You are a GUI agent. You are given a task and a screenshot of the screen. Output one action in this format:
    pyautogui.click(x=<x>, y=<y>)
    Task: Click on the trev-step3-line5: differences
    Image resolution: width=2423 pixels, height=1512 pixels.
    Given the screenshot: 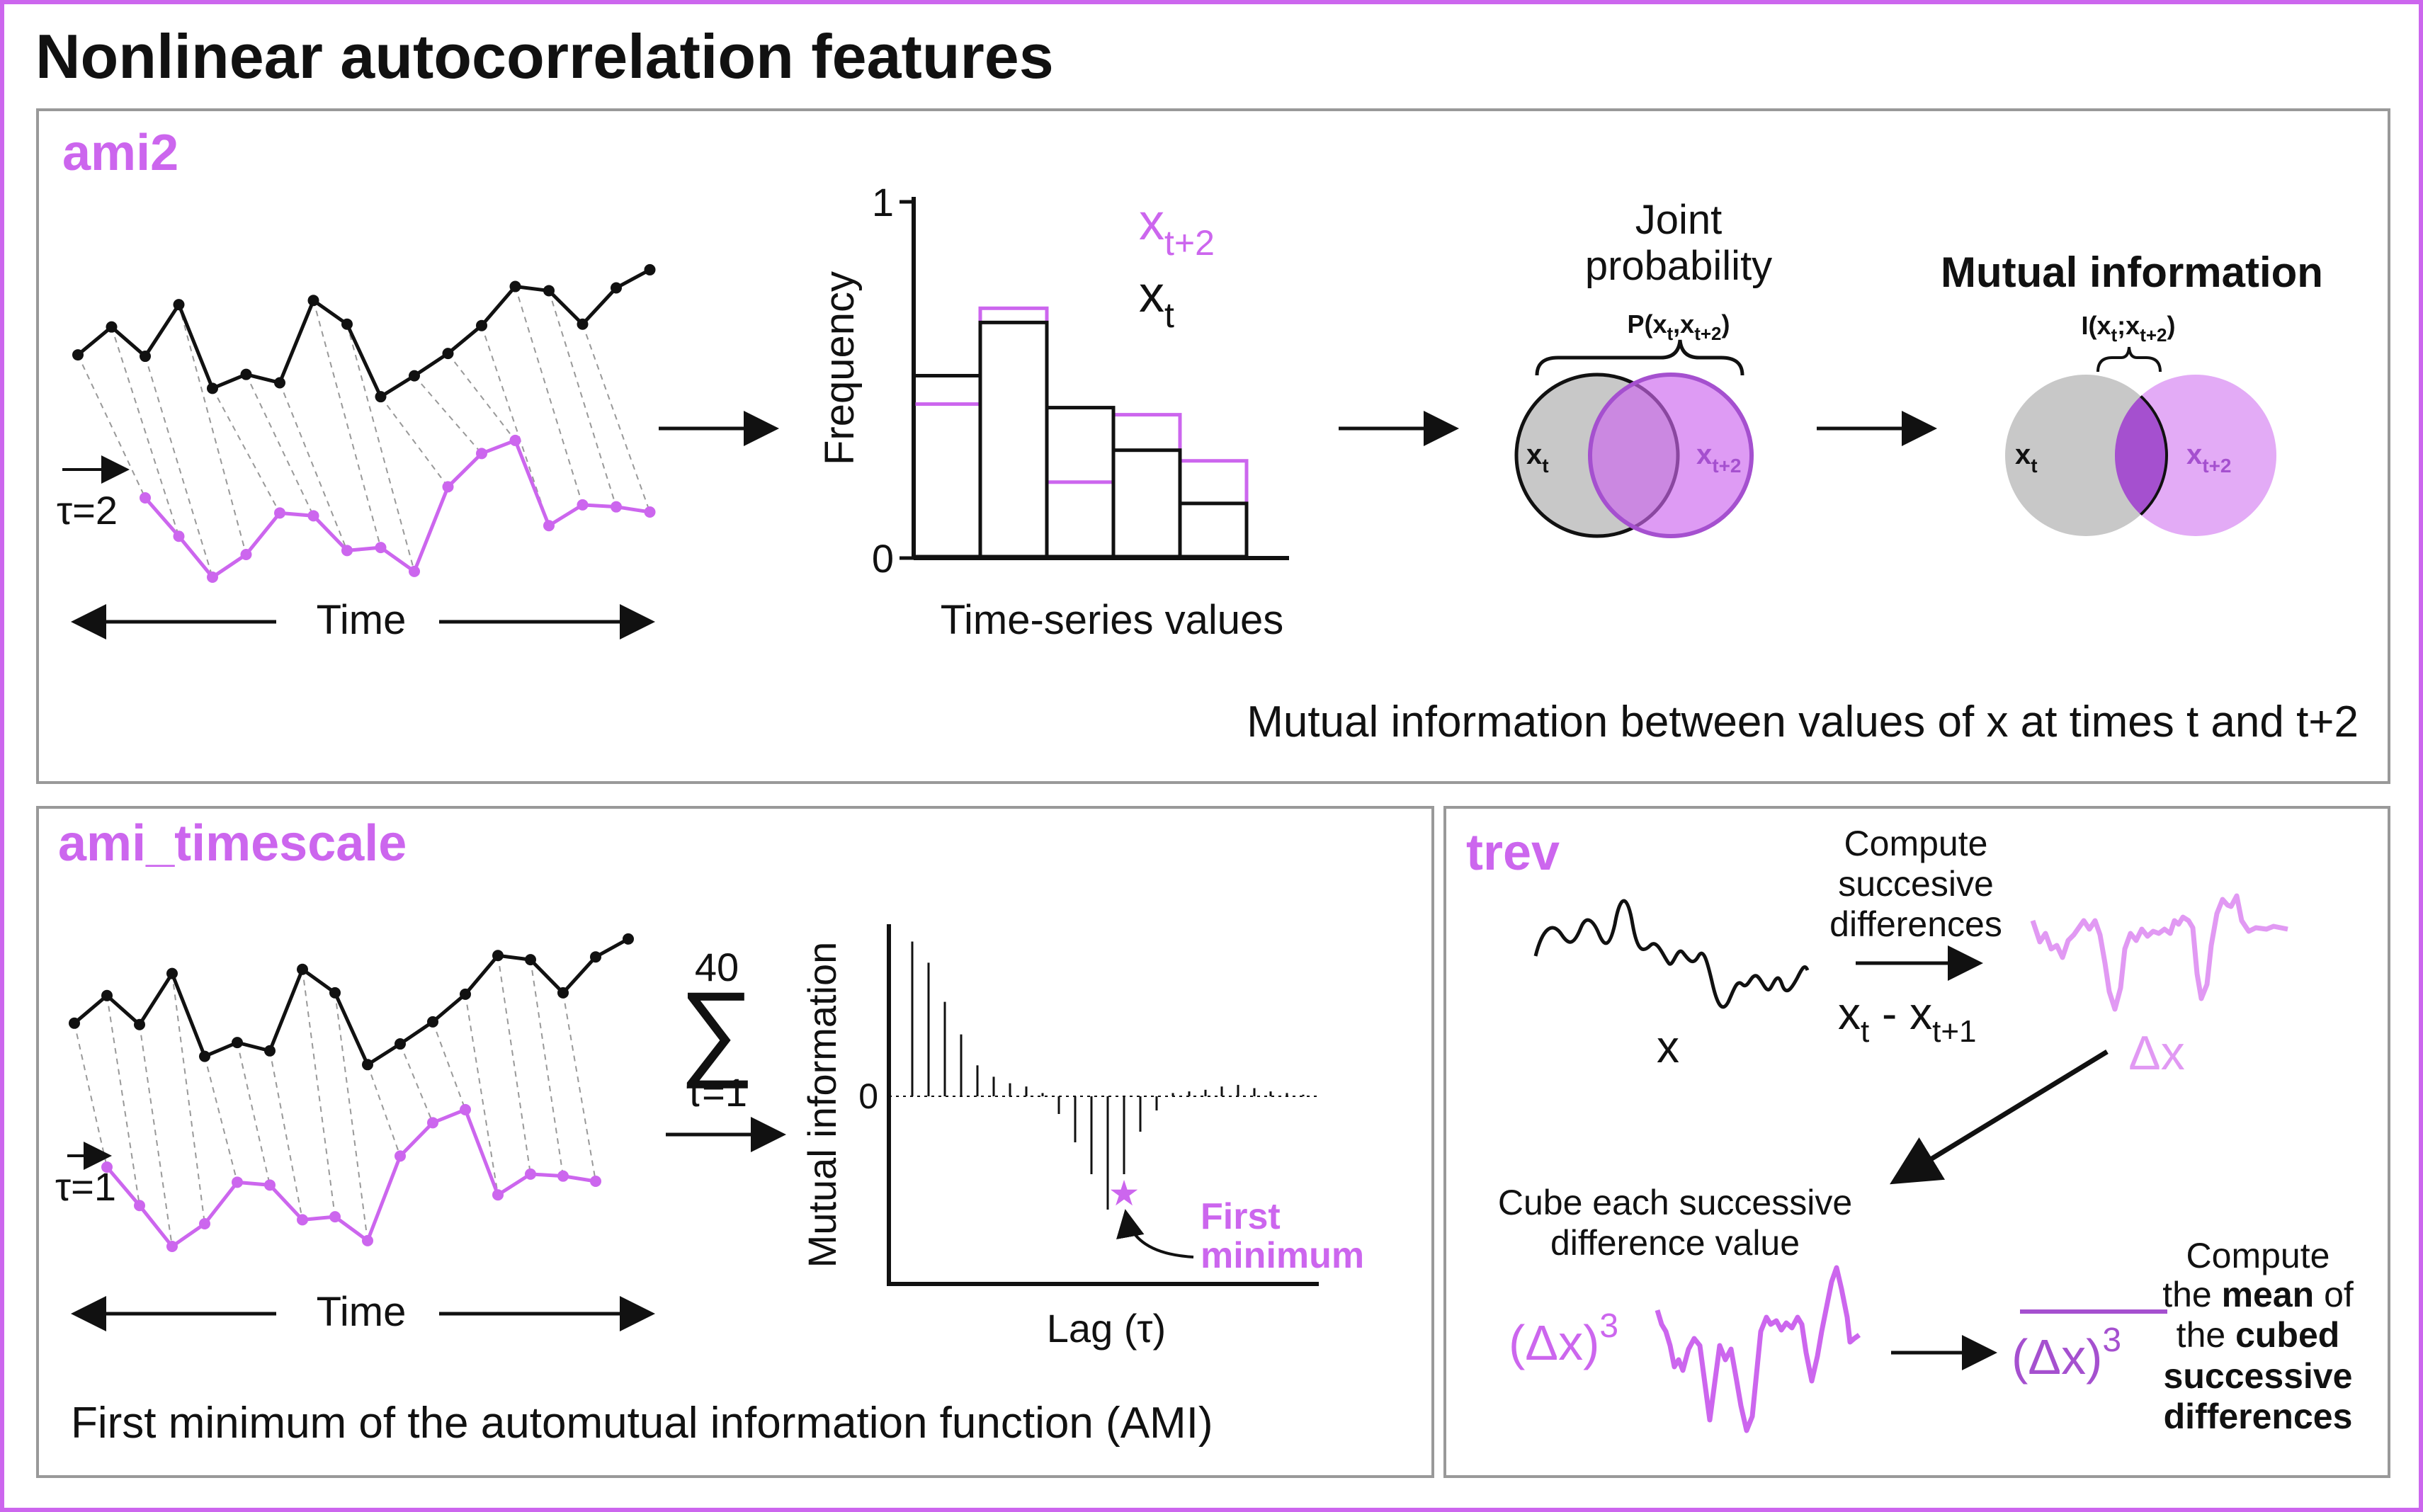 What is the action you would take?
    pyautogui.click(x=2258, y=1416)
    